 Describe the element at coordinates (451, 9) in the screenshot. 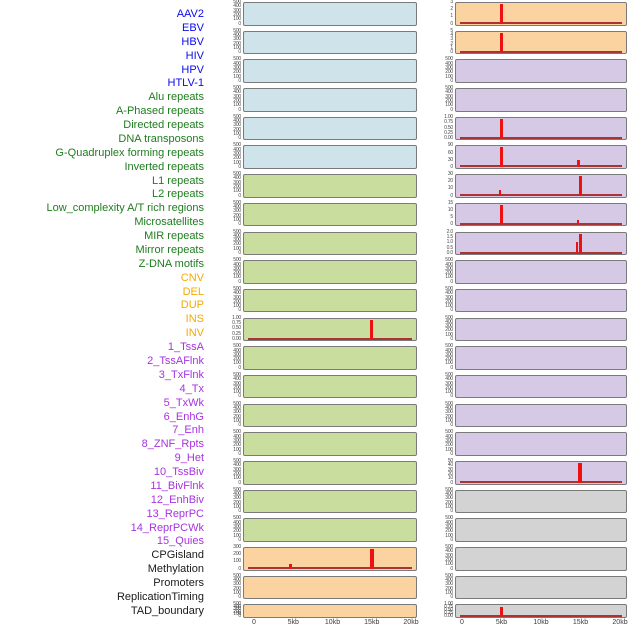

I see `y-tick-label: 2` at that location.